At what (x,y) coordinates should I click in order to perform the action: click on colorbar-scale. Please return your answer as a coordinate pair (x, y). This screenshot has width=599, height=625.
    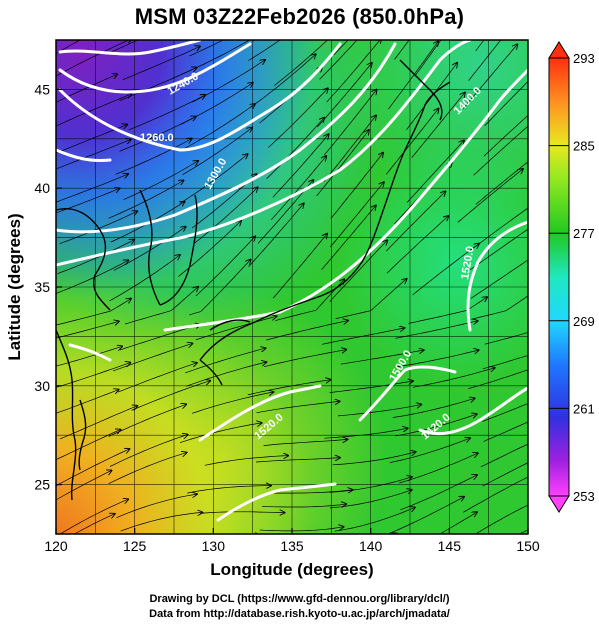
    Looking at the image, I should click on (559, 277).